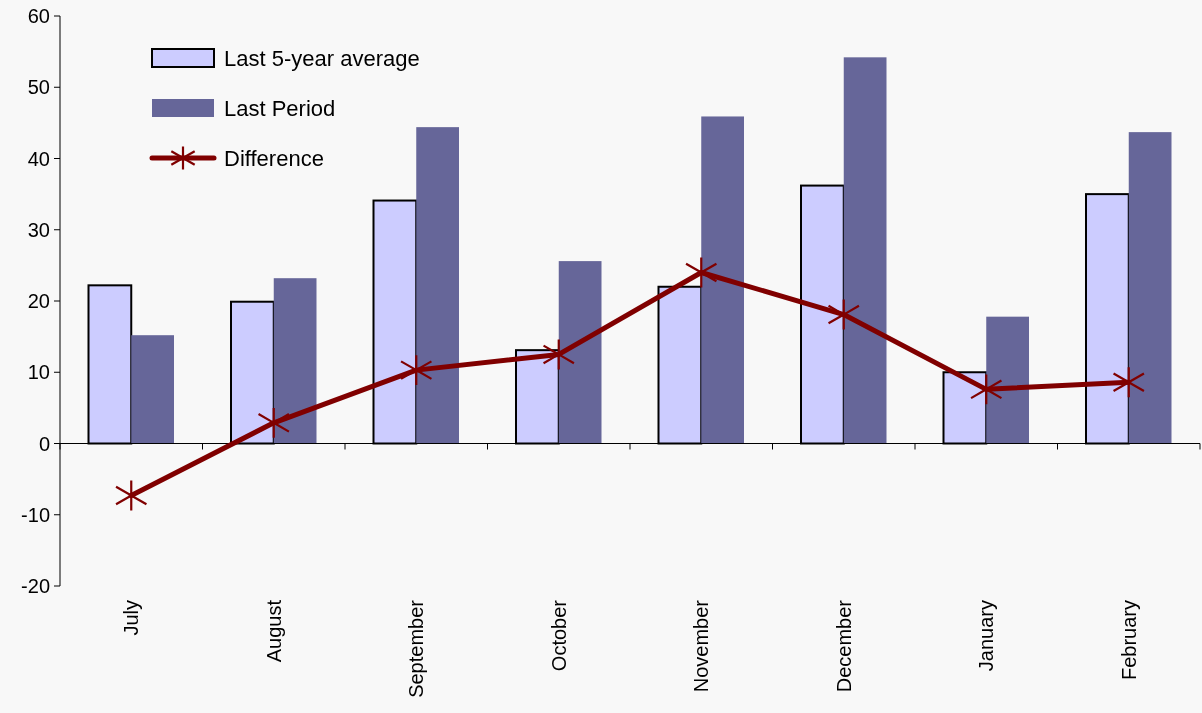 The width and height of the screenshot is (1202, 713). Describe the element at coordinates (38, 87) in the screenshot. I see `y-tick-label: 50` at that location.